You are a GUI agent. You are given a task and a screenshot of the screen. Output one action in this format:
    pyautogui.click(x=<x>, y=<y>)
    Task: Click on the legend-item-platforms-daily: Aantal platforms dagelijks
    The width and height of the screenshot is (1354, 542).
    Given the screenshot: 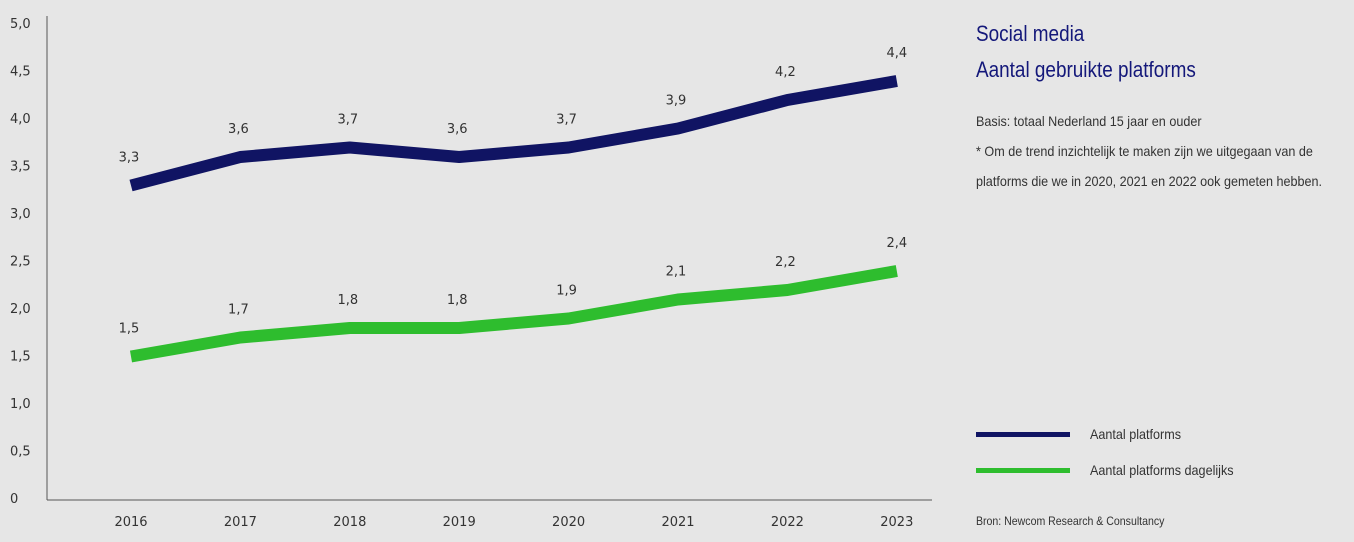 What is the action you would take?
    pyautogui.click(x=1113, y=470)
    